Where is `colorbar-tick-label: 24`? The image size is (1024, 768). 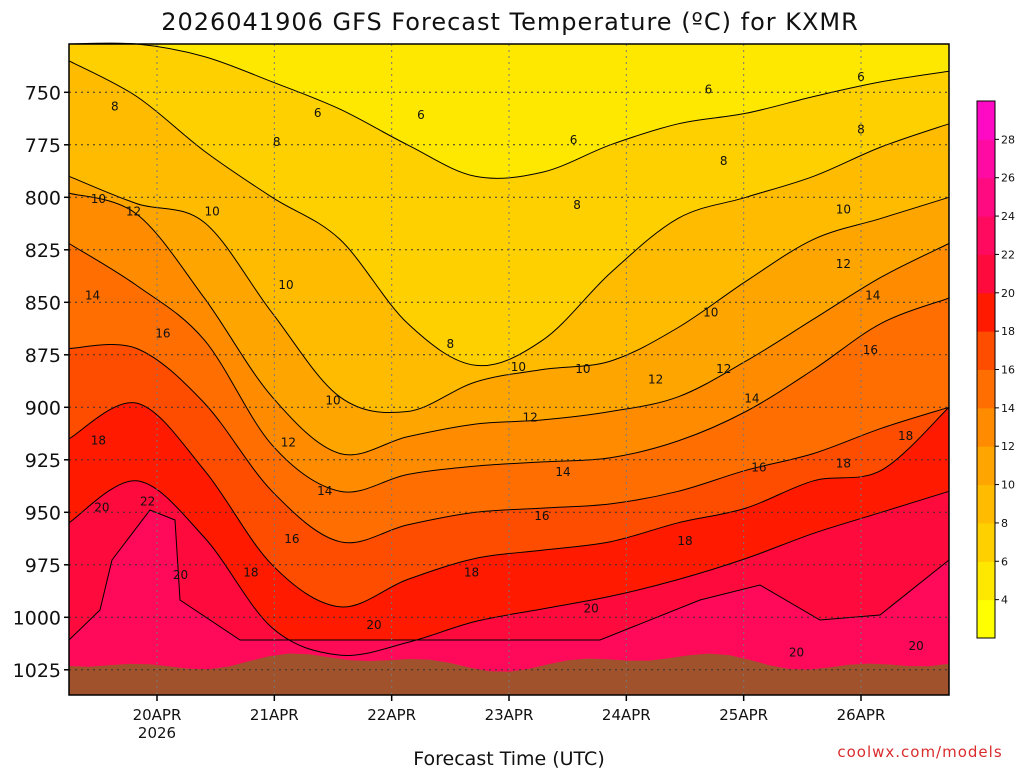
colorbar-tick-label: 24 is located at coordinates (1008, 216).